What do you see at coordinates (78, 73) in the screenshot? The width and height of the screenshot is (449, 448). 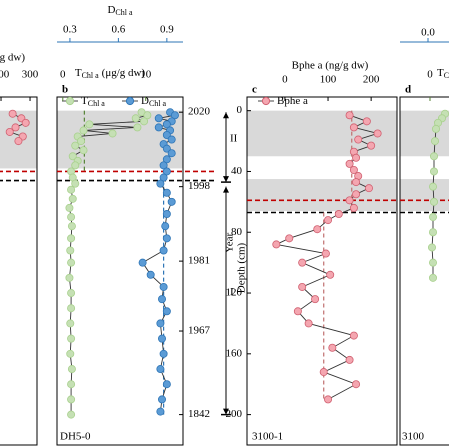 I see `x-axis-title-main: T` at bounding box center [78, 73].